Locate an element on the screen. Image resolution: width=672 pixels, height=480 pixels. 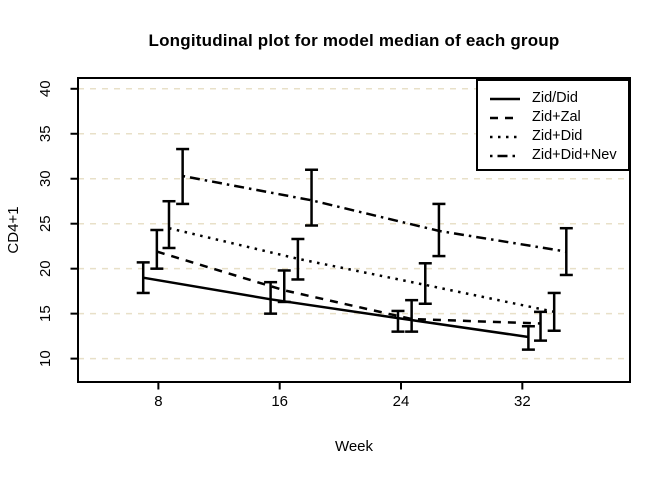
y-tick-label: 10 is located at coordinates (45, 358).